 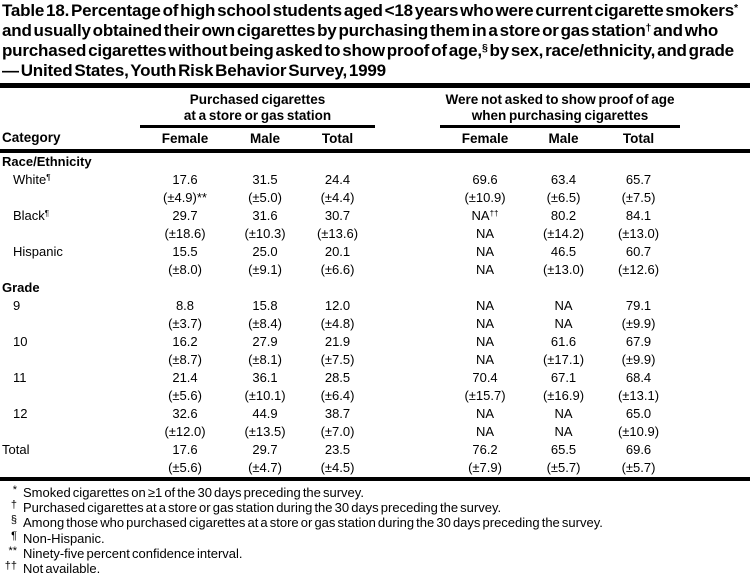 I want to click on group-label-line1: Were not asked to show proof of age, so click(x=560, y=99).